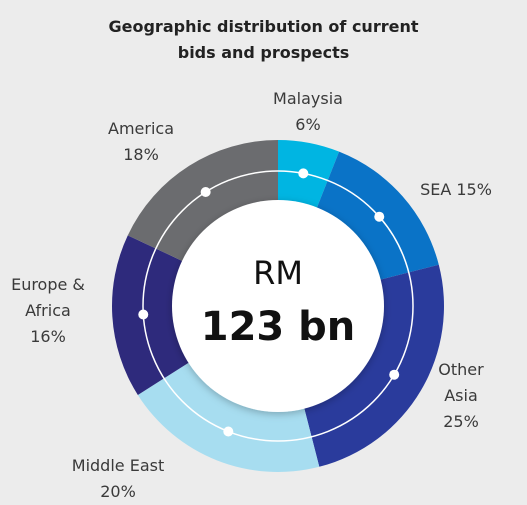 The height and width of the screenshot is (505, 527). I want to click on label-name: Malaysia, so click(308, 98).